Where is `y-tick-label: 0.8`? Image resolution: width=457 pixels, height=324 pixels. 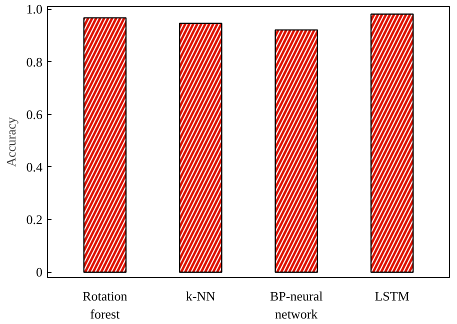
y-tick-label: 0.8 is located at coordinates (34, 62).